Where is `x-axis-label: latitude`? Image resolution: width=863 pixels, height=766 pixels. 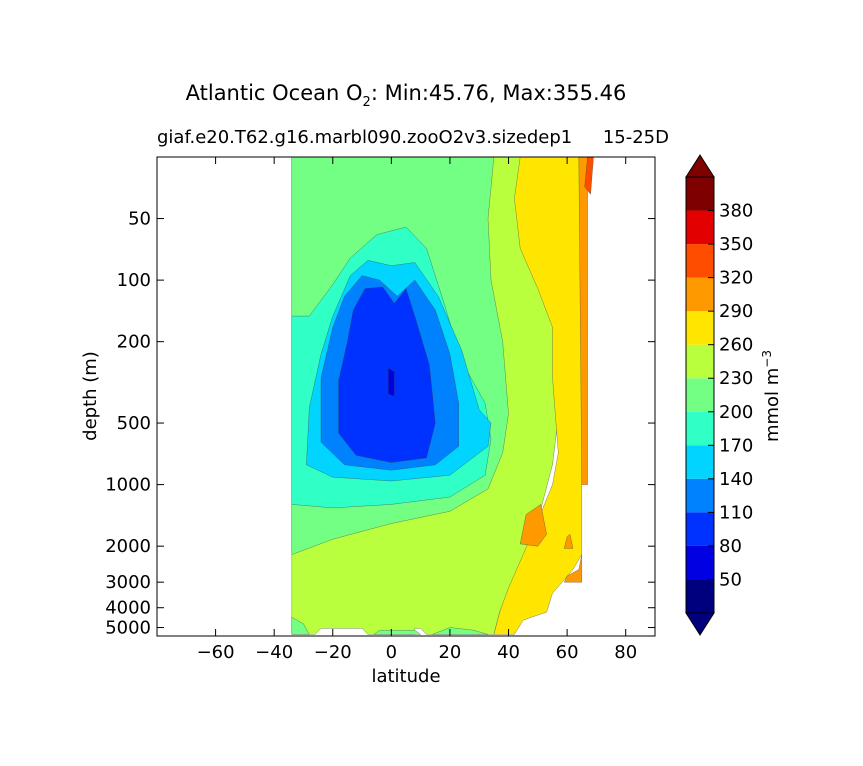 x-axis-label: latitude is located at coordinates (405, 676).